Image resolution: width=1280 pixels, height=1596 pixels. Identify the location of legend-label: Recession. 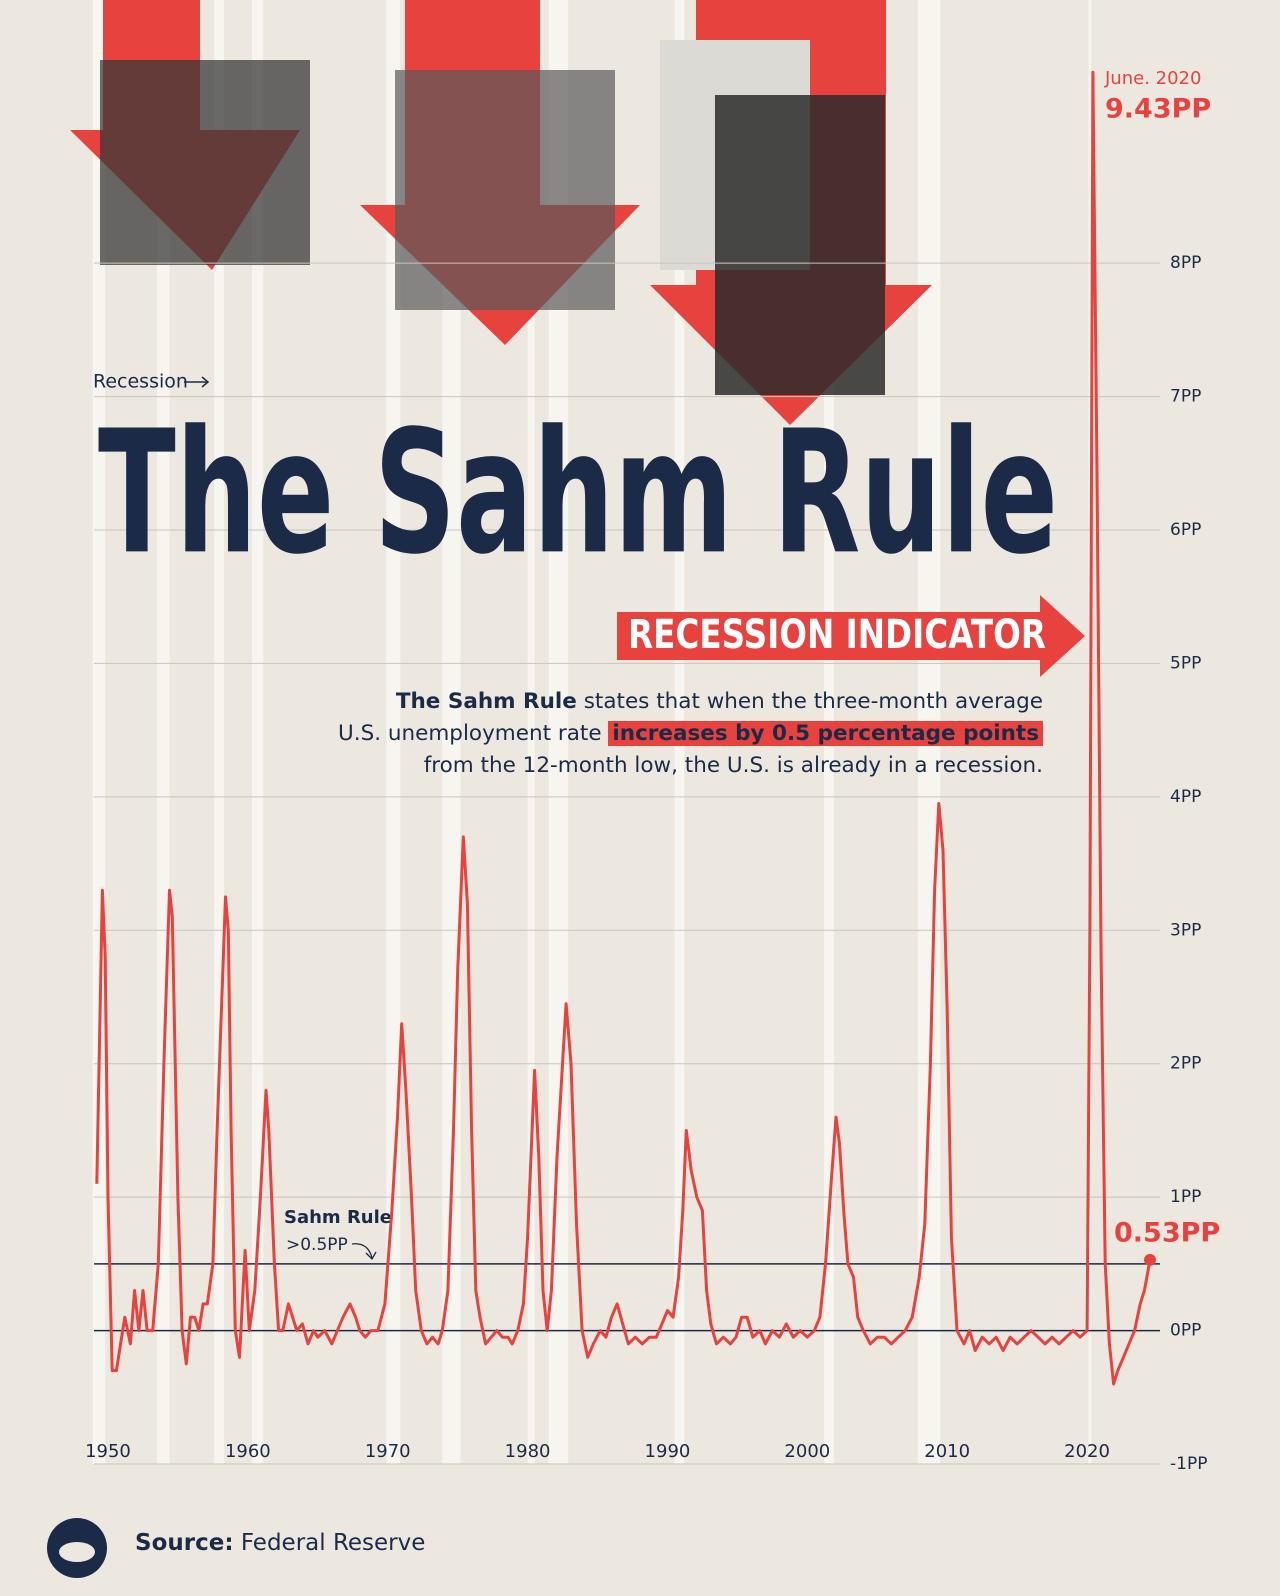
(140, 382).